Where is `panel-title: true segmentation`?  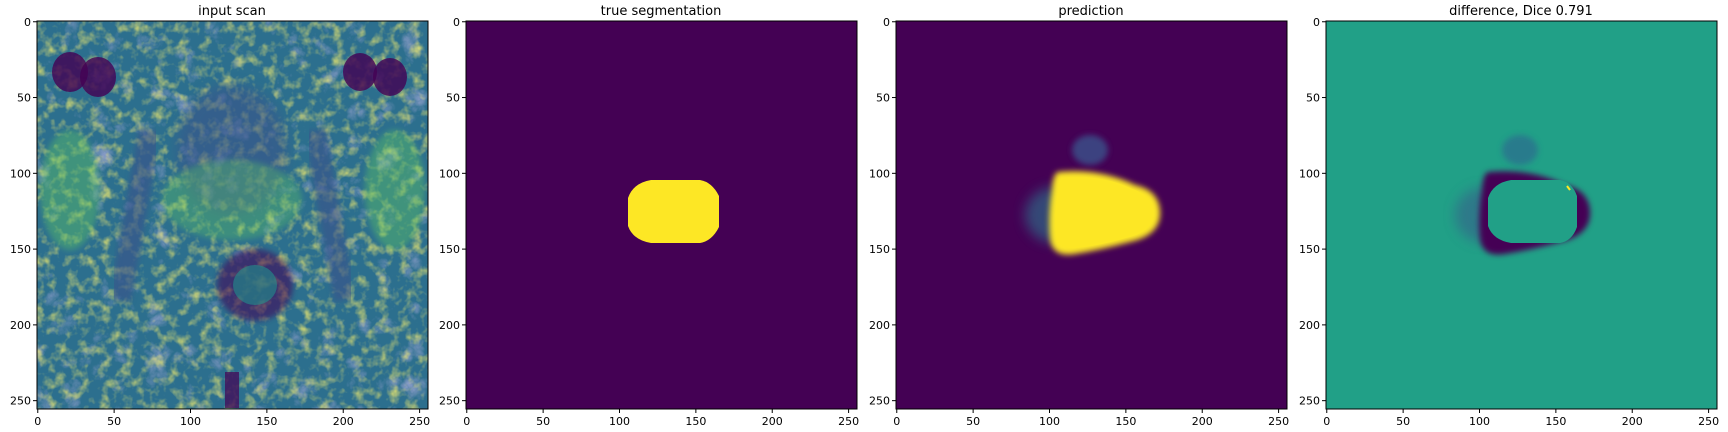 panel-title: true segmentation is located at coordinates (661, 11).